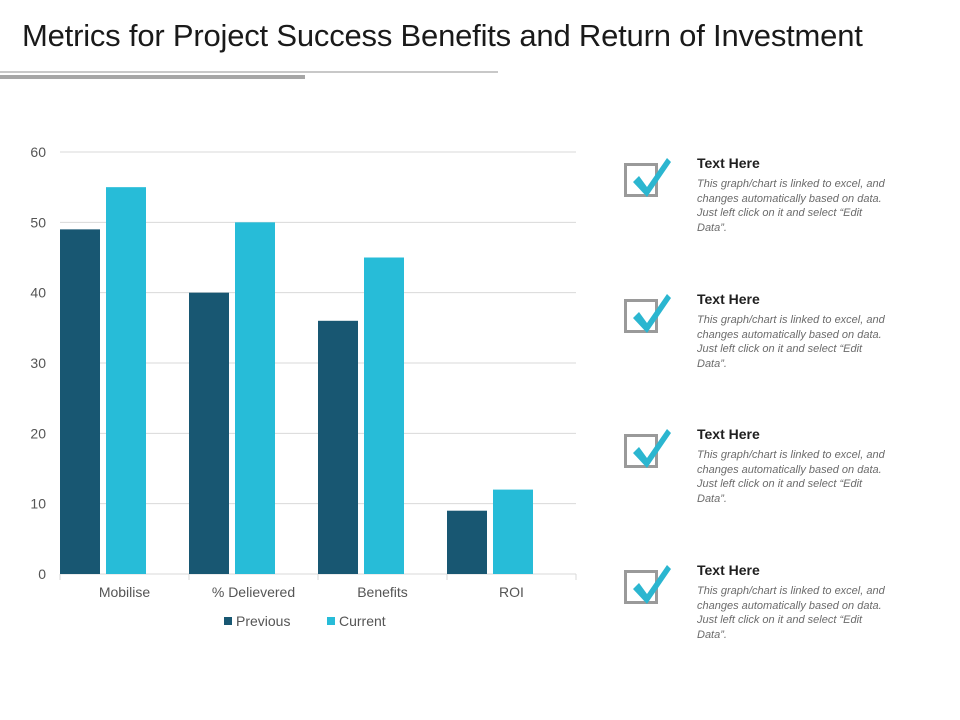 The height and width of the screenshot is (720, 960). Describe the element at coordinates (42, 574) in the screenshot. I see `y-tick-label: 0` at that location.